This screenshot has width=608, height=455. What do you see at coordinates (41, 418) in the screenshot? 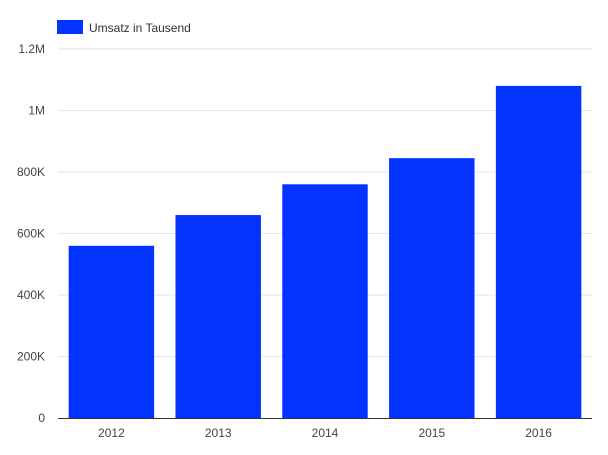
I see `y-tick-label: 0` at bounding box center [41, 418].